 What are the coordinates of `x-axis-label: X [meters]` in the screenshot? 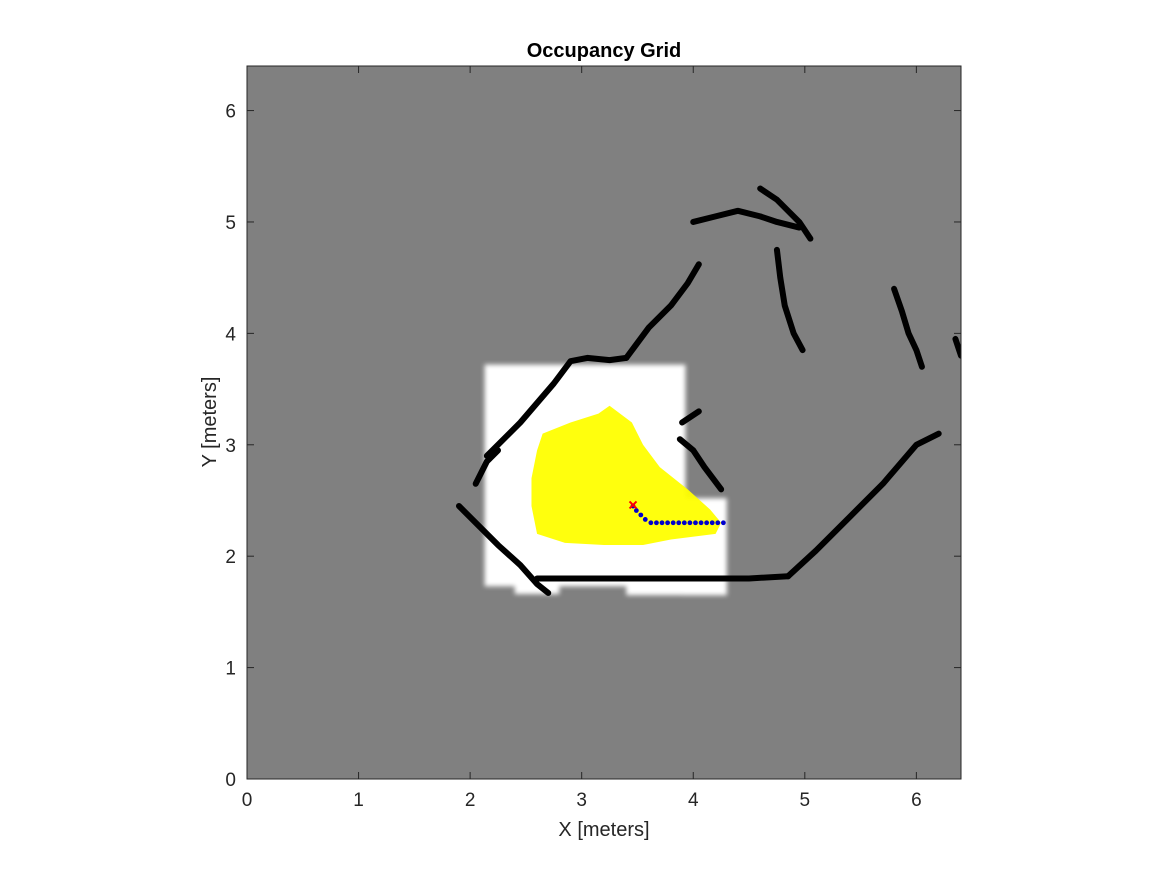 It's located at (603, 830).